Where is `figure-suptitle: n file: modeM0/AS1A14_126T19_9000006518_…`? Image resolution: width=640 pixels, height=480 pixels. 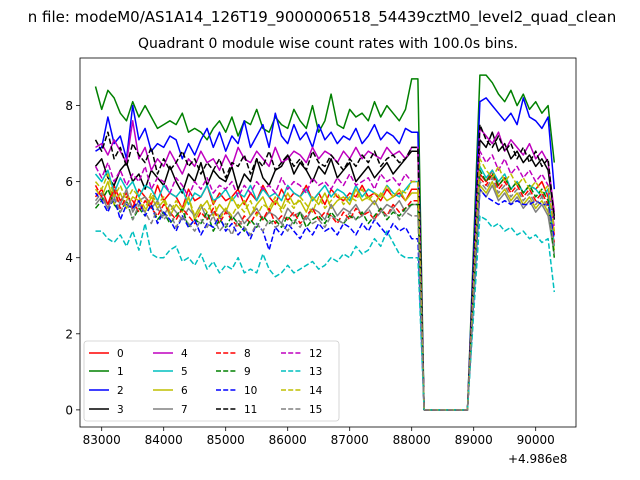 figure-suptitle: n file: modeM0/AS1A14_126T19_9000006518_… is located at coordinates (322, 17).